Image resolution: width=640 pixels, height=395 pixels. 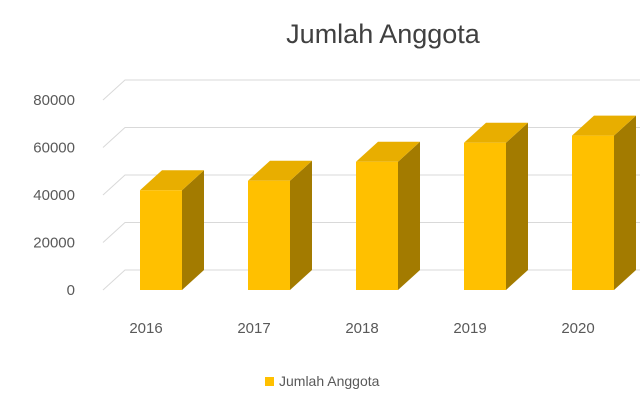 I want to click on chart-title: Jumlah Anggota, so click(x=383, y=34).